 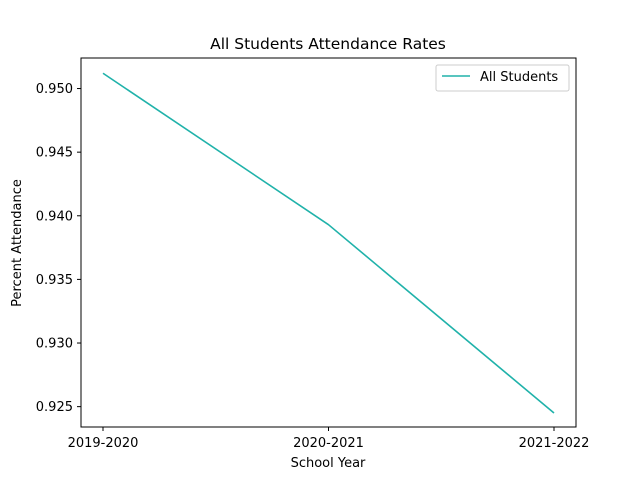 I want to click on x-tick-label: 2021-2022, so click(x=554, y=443).